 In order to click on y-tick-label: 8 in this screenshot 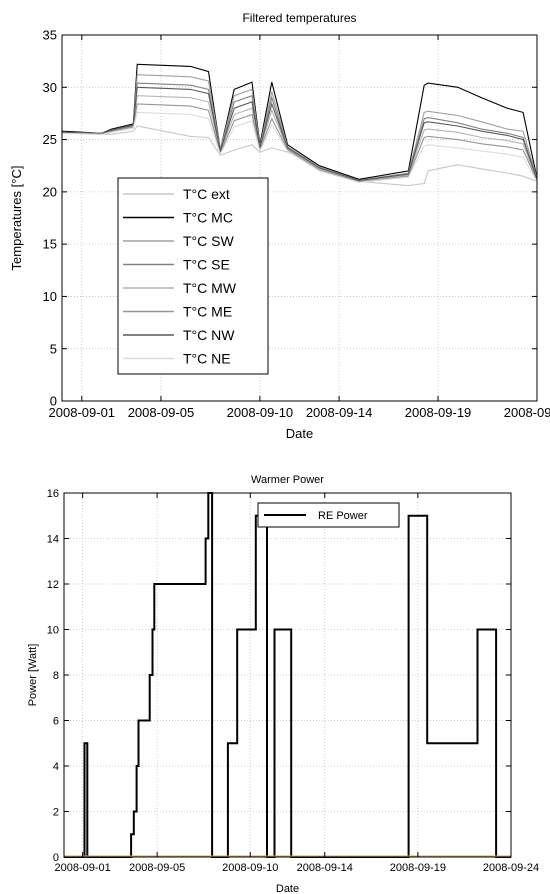, I will do `click(56, 676)`.